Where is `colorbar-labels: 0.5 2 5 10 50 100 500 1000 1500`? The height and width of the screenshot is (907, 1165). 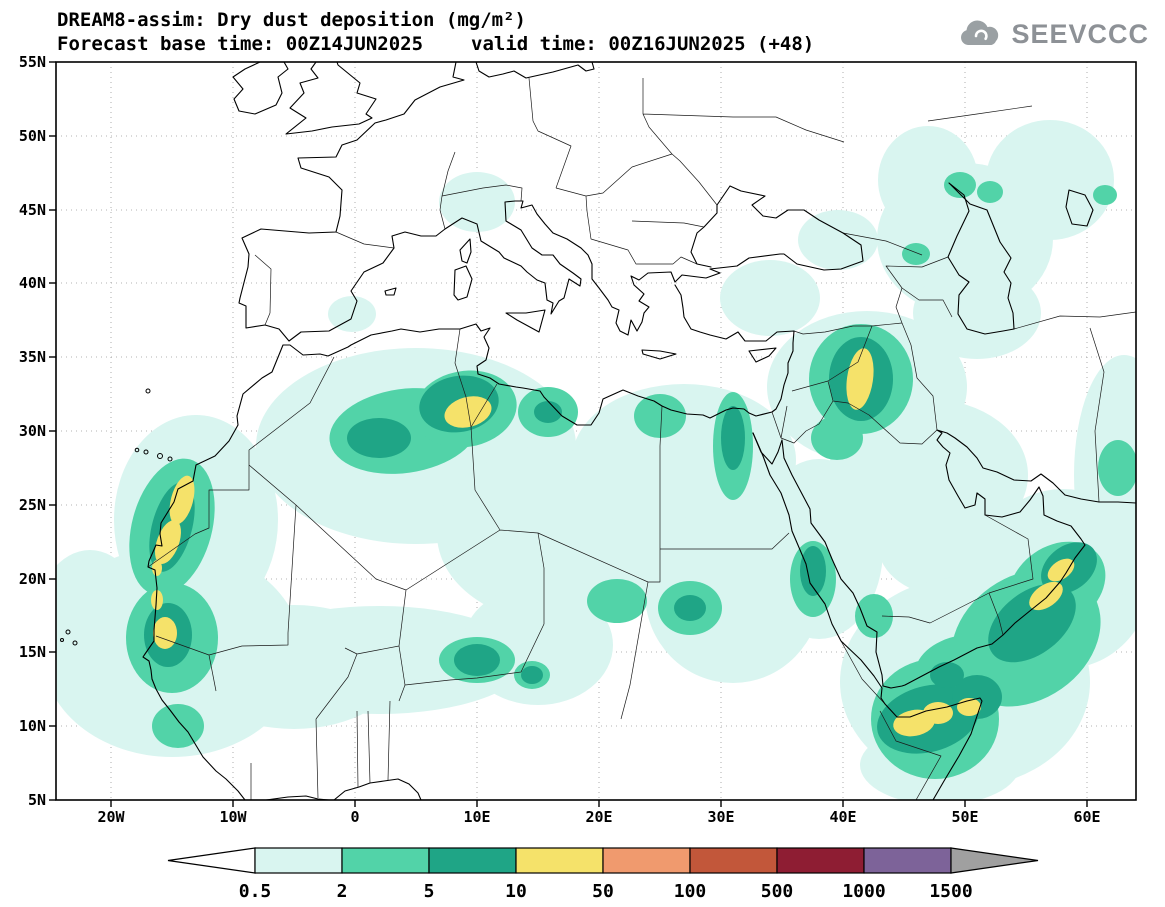
colorbar-labels: 0.5 2 5 10 50 100 500 1000 1500 is located at coordinates (606, 891).